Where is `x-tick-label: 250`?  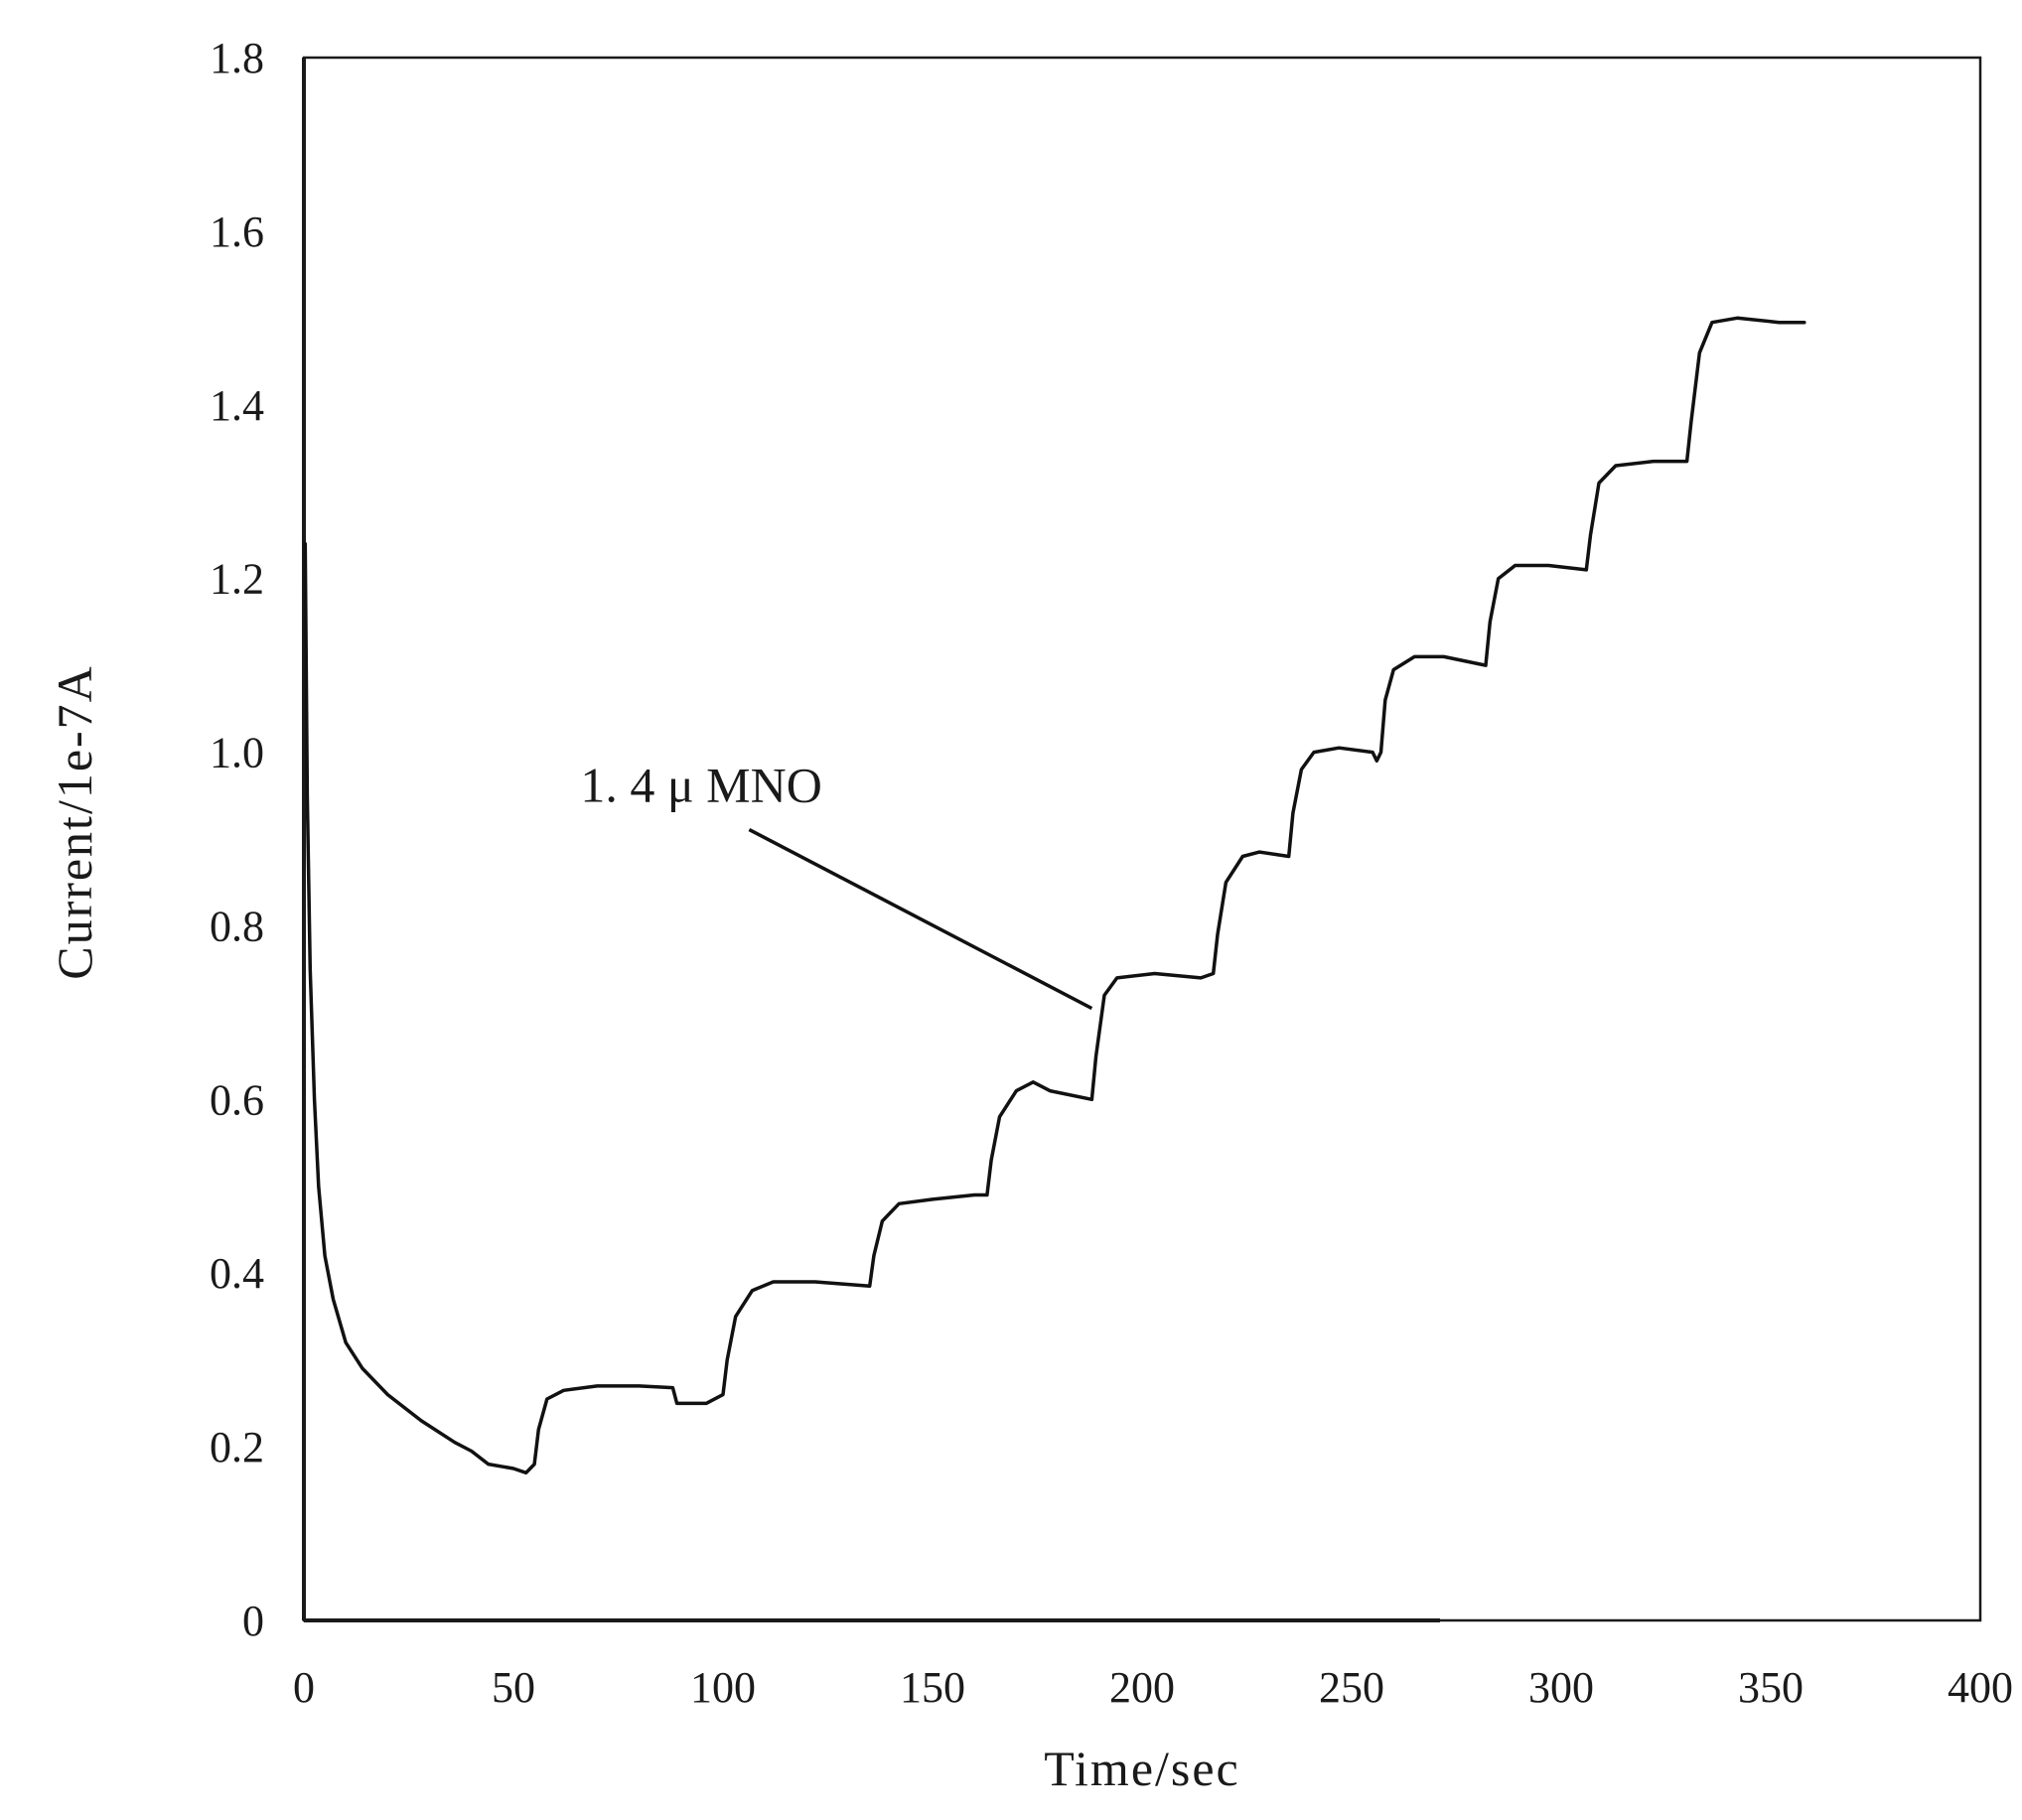 x-tick-label: 250 is located at coordinates (1351, 1687).